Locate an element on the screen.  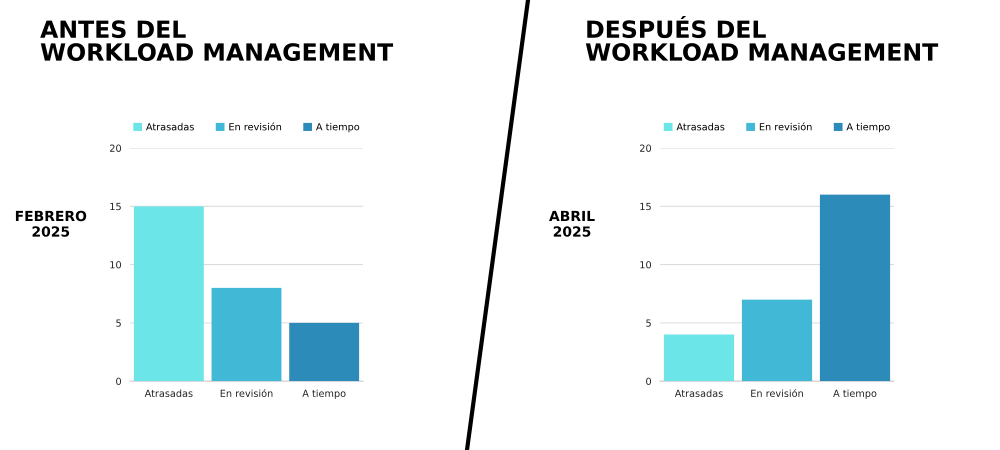
chart-title: ANTES DEL WORKLOAD MANAGEMENT is located at coordinates (217, 40).